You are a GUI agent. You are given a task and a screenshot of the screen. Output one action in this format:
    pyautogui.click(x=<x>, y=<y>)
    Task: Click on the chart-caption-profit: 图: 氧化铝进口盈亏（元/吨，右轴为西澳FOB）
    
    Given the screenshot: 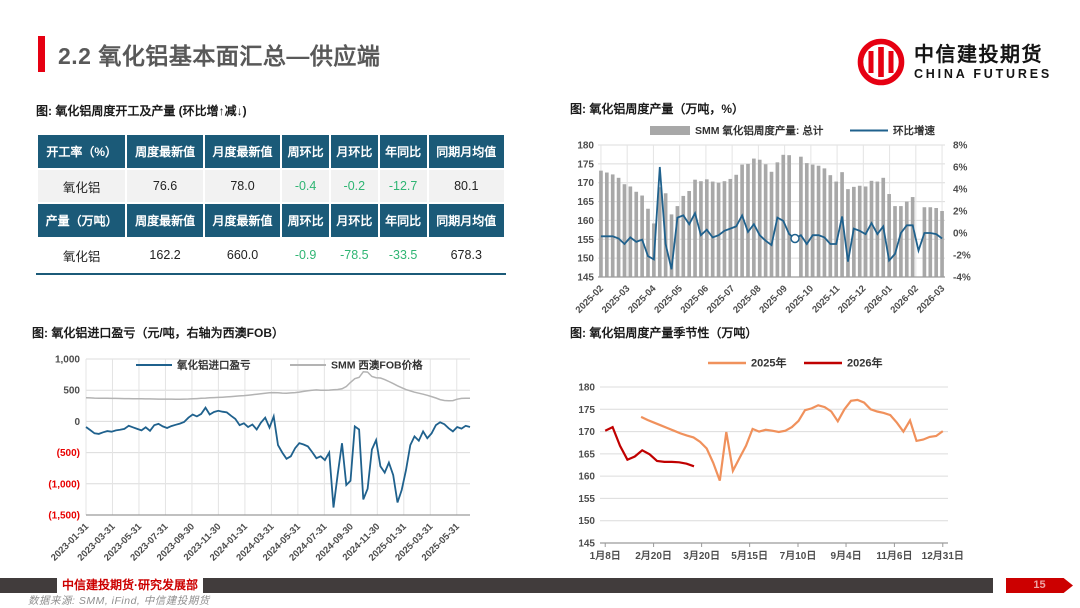 What is the action you would take?
    pyautogui.click(x=158, y=333)
    